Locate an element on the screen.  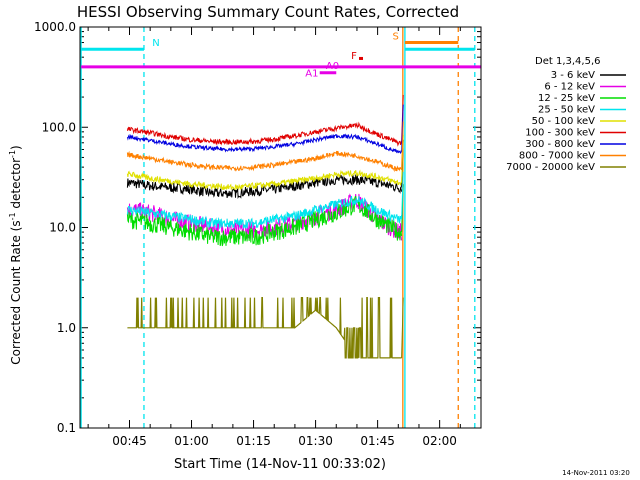
legend-label-4: 25 - 50 keV is located at coordinates (566, 110).